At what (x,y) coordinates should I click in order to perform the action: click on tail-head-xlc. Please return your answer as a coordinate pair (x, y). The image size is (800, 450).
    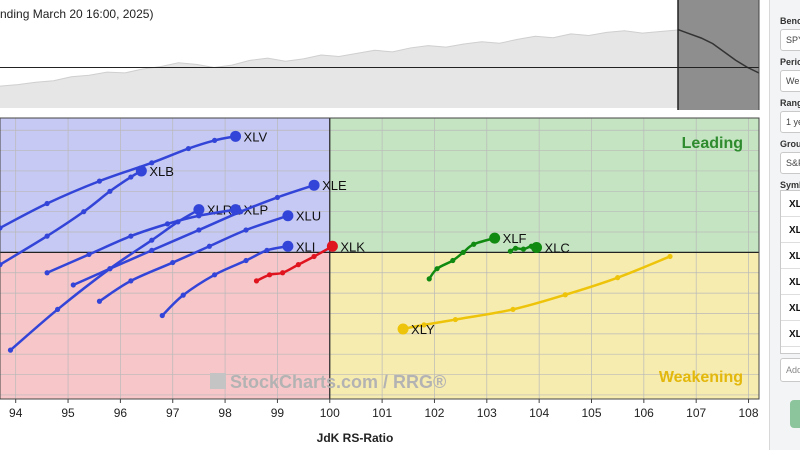
    Looking at the image, I should click on (537, 248).